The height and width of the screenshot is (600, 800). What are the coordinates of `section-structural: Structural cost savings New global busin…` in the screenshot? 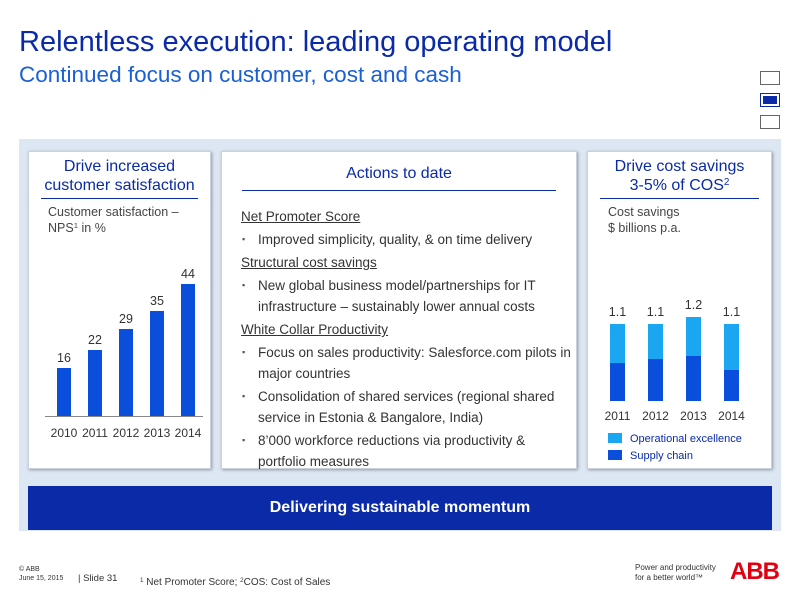 It's located at (406, 285).